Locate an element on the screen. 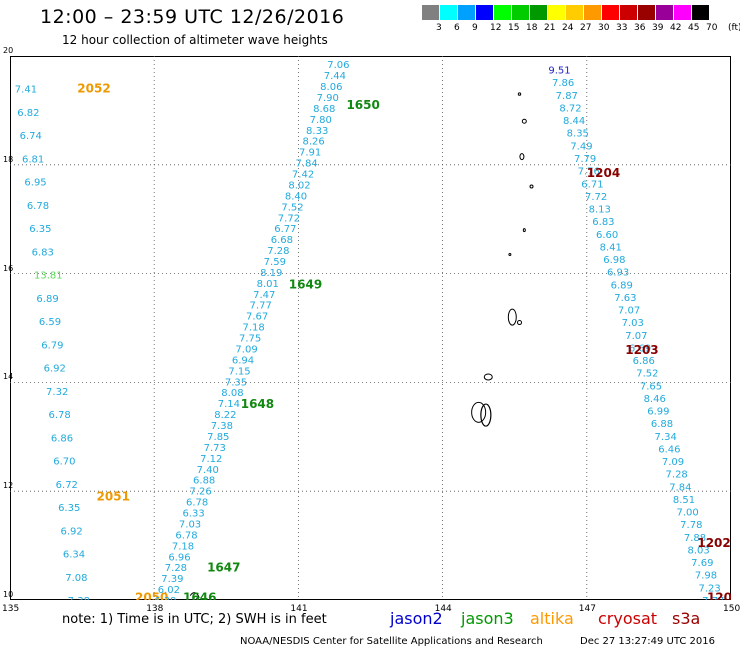 The height and width of the screenshot is (650, 740). wave-height-label: 8.02 is located at coordinates (299, 185).